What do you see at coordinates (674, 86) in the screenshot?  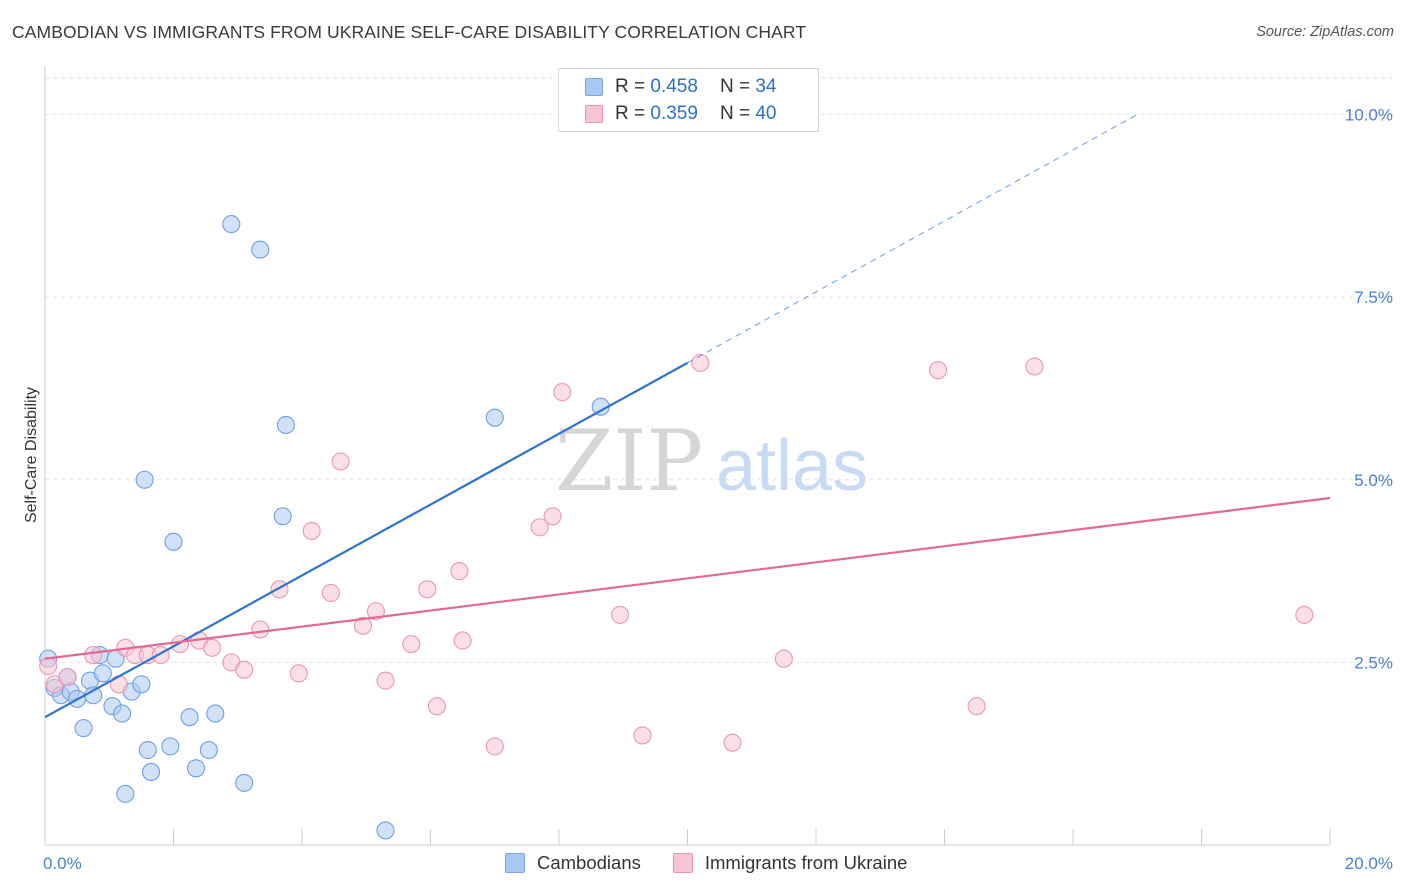 I see `legend-r-value: 0.458` at bounding box center [674, 86].